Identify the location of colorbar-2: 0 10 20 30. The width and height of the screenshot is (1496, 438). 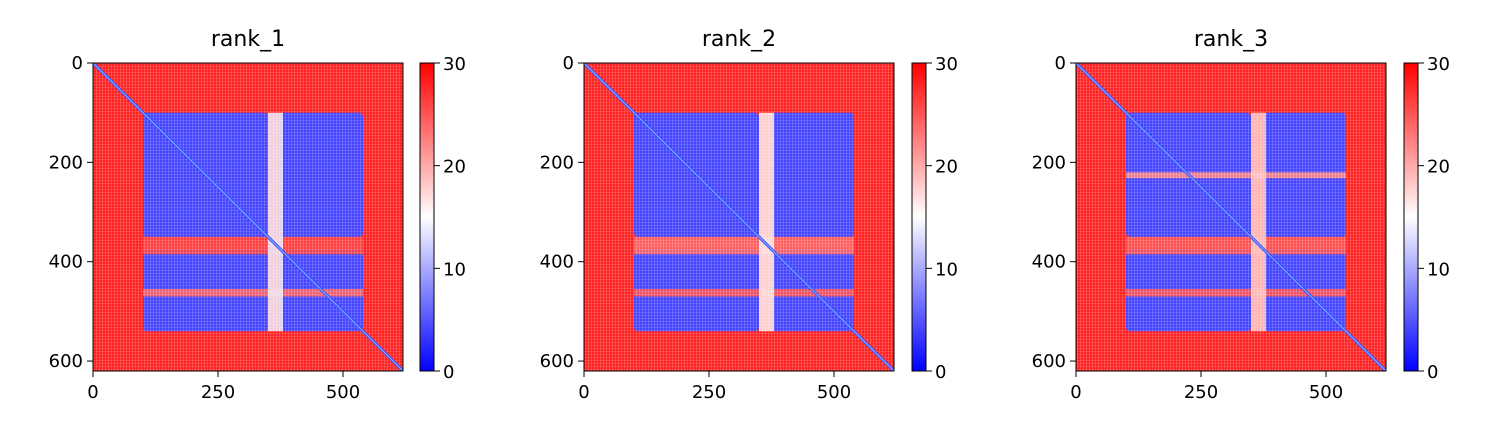
(934, 218).